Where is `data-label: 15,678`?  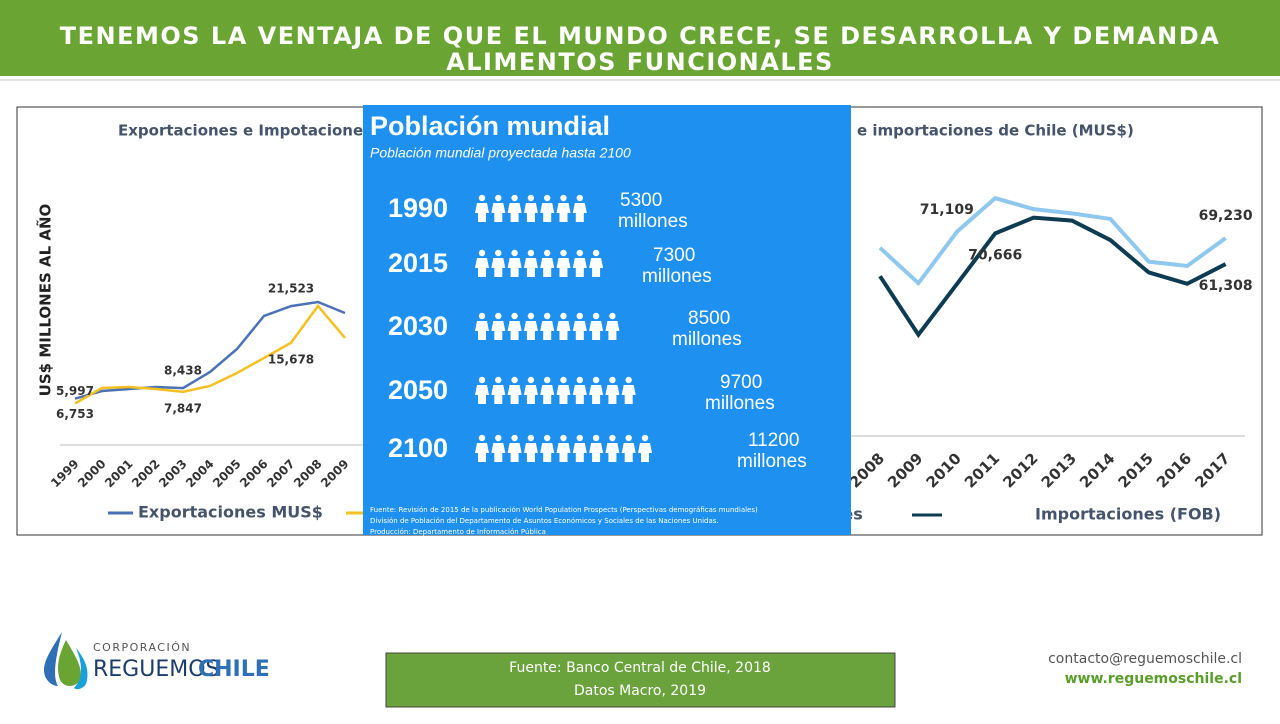 data-label: 15,678 is located at coordinates (291, 359).